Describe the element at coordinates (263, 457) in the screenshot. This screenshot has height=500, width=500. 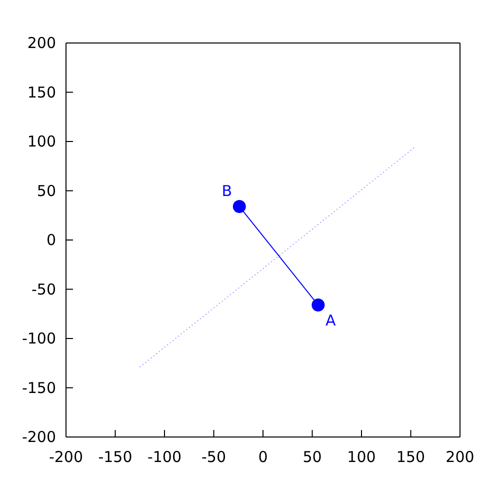
I see `x-tick-label: 0` at that location.